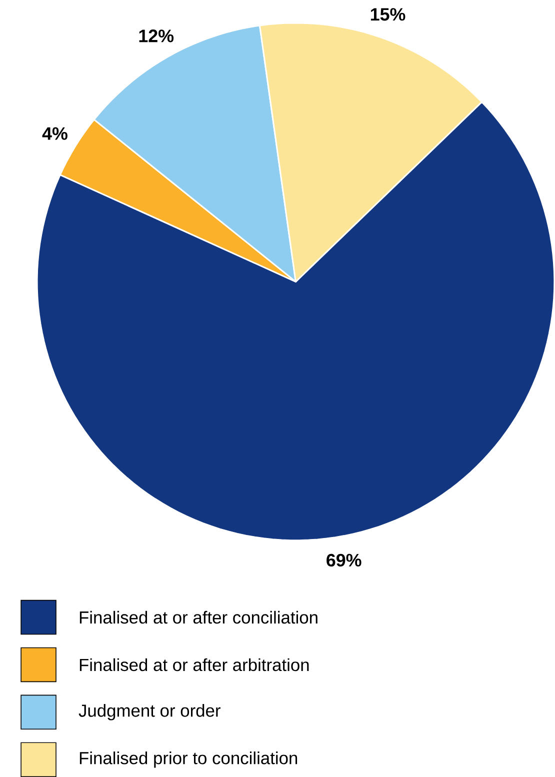  What do you see at coordinates (149, 712) in the screenshot?
I see `legend-label: Judgment or order` at bounding box center [149, 712].